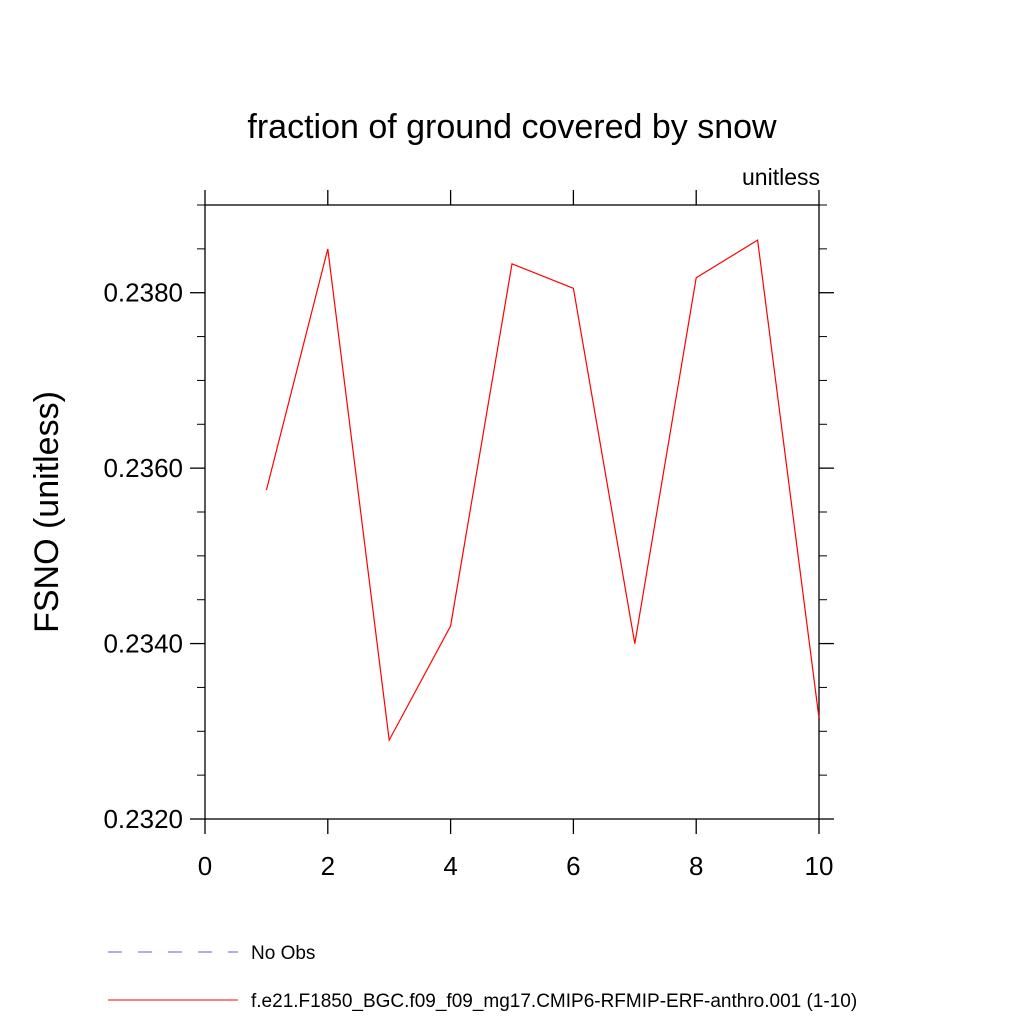 The image size is (1024, 1024). What do you see at coordinates (450, 866) in the screenshot?
I see `x-tick-label: 4` at bounding box center [450, 866].